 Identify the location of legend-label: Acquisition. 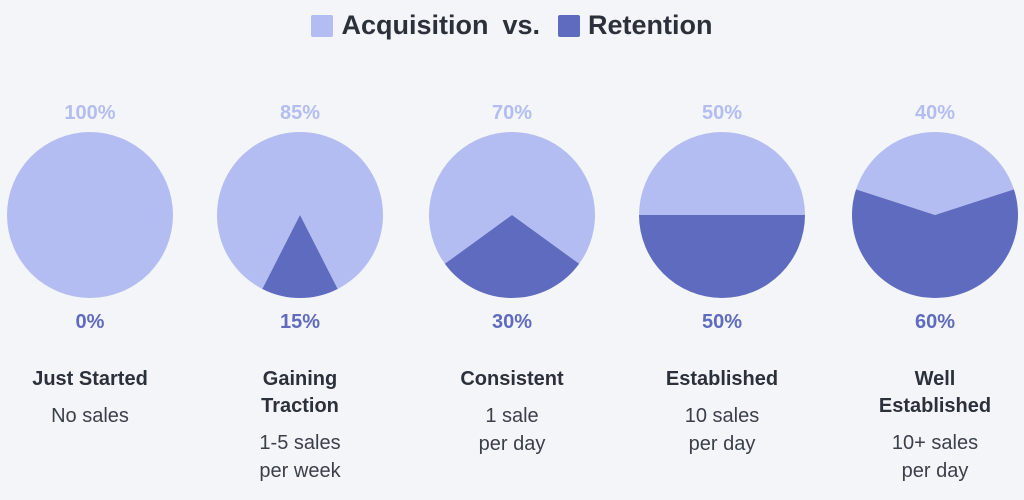
(415, 25).